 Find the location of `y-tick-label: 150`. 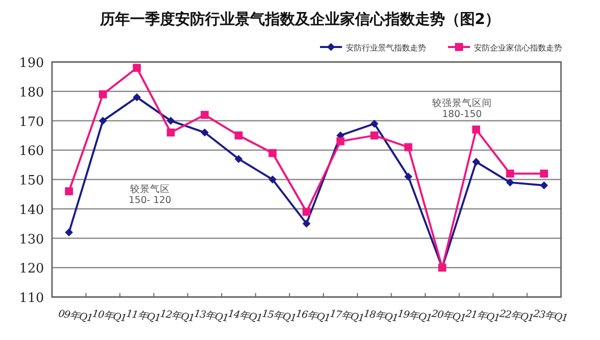

y-tick-label: 150 is located at coordinates (31, 181).